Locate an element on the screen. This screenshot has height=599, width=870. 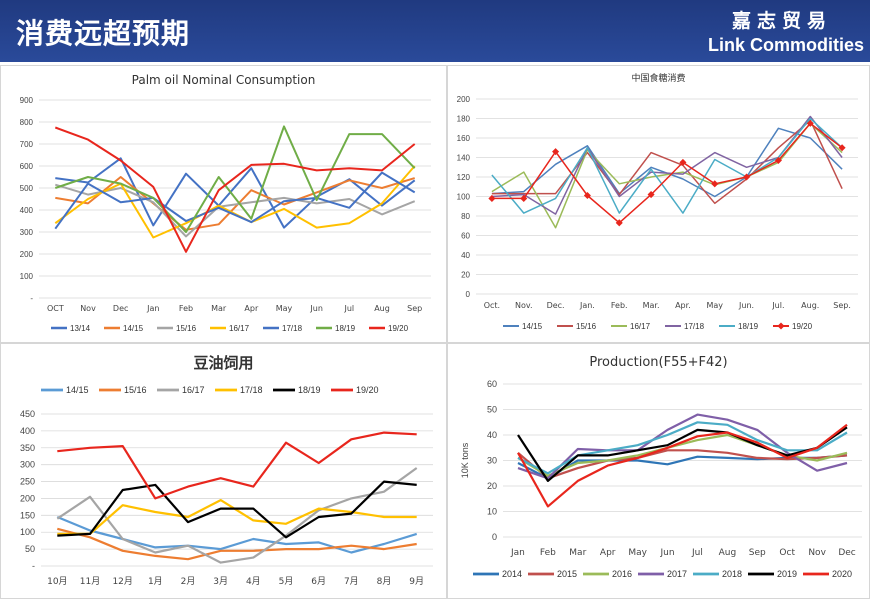
x-tick-label: 10月 is located at coordinates (57, 581).